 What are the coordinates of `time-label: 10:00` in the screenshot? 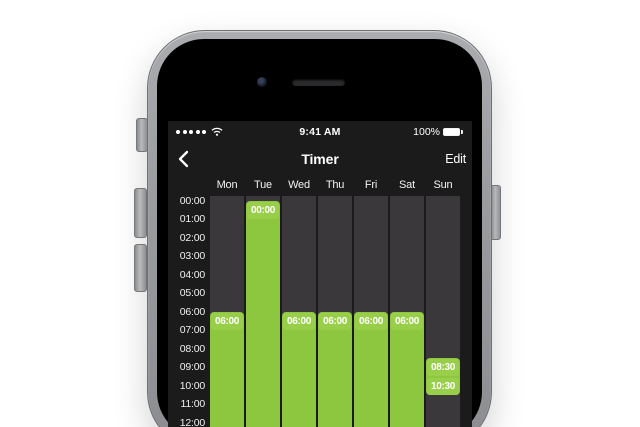 It's located at (192, 385).